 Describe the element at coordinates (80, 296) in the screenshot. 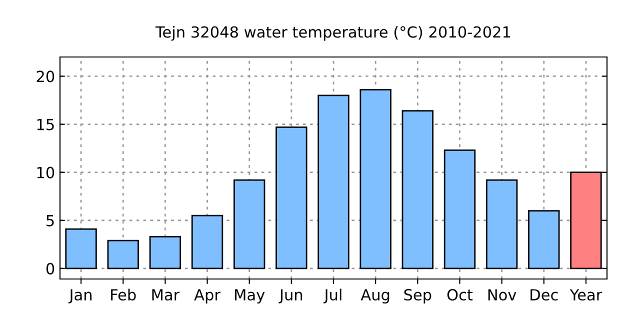

I see `x-tick-label: Jan` at that location.